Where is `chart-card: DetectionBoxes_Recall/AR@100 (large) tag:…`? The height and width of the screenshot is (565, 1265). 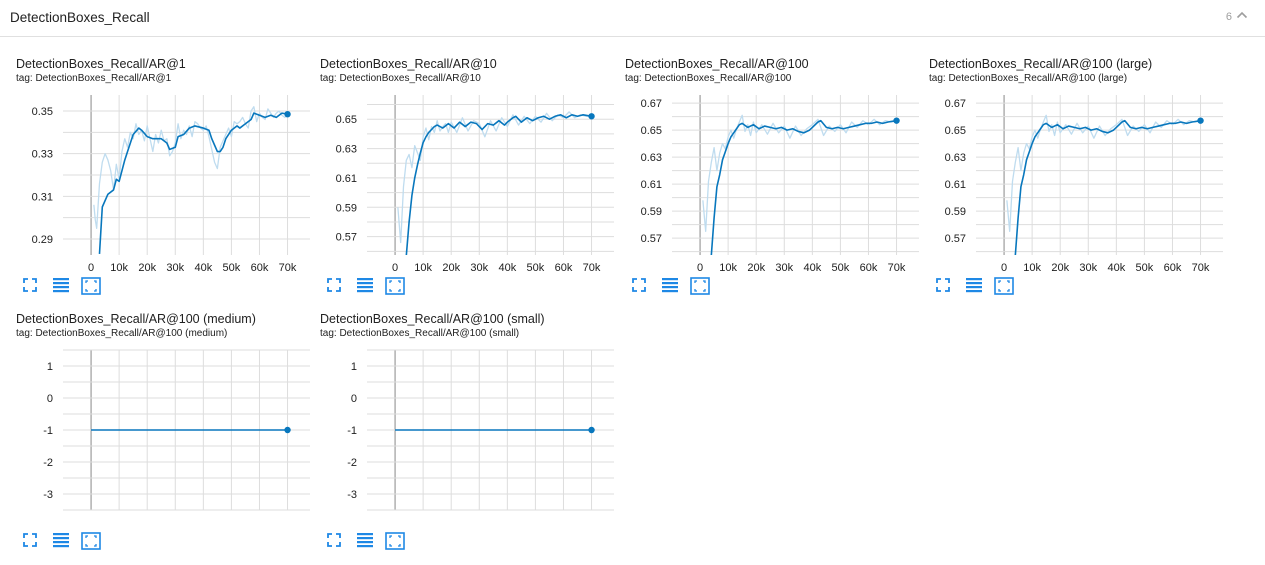 chart-card: DetectionBoxes_Recall/AR@100 (large) tag:… is located at coordinates (1079, 182).